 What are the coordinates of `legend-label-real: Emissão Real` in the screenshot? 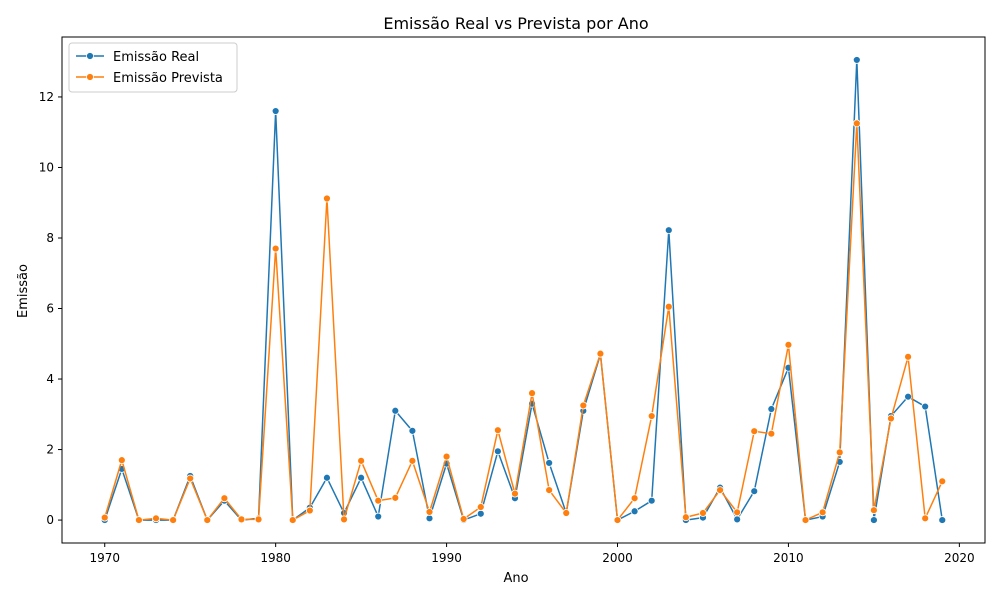 It's located at (156, 57).